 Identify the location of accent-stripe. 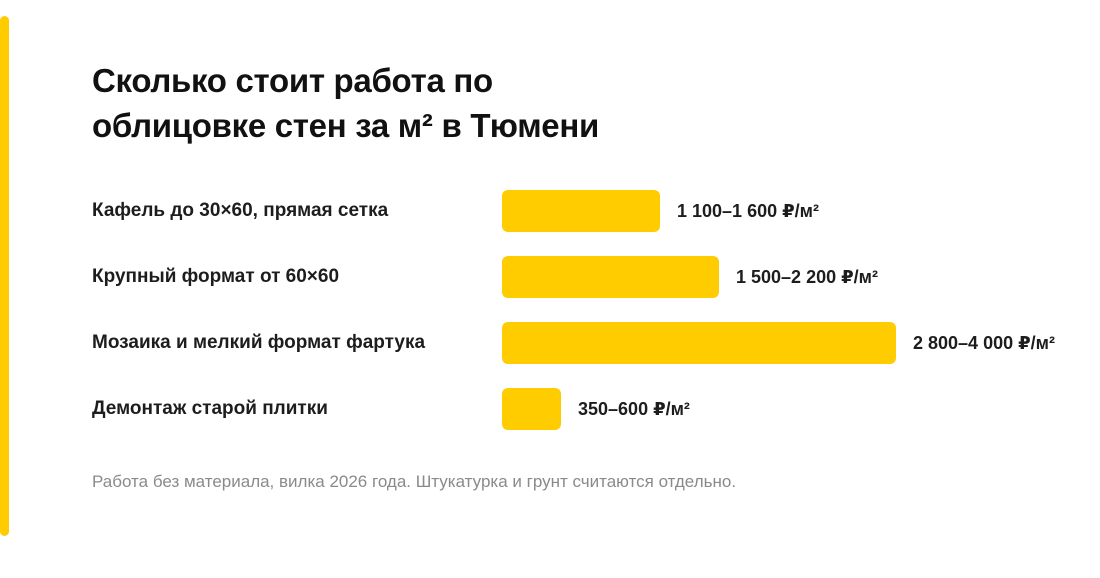
(4, 276).